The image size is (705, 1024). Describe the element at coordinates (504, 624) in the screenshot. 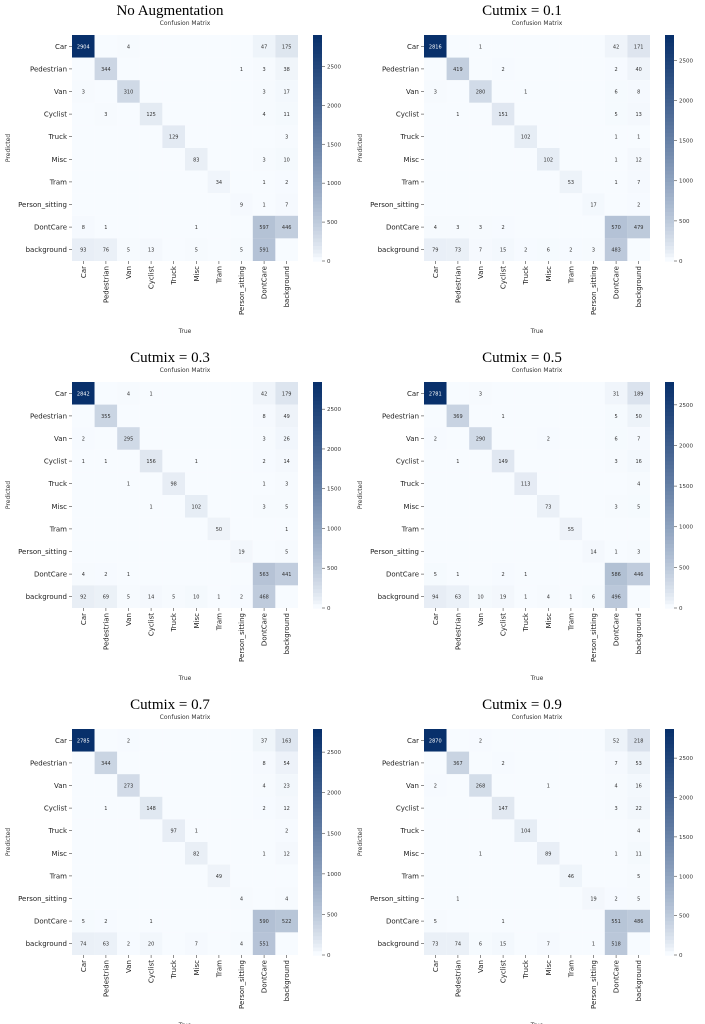

I see `x-tick-label: Cyclist` at that location.